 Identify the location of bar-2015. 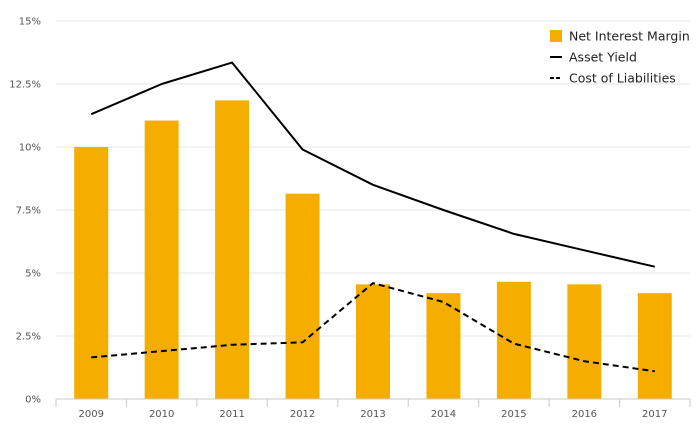
(513, 340).